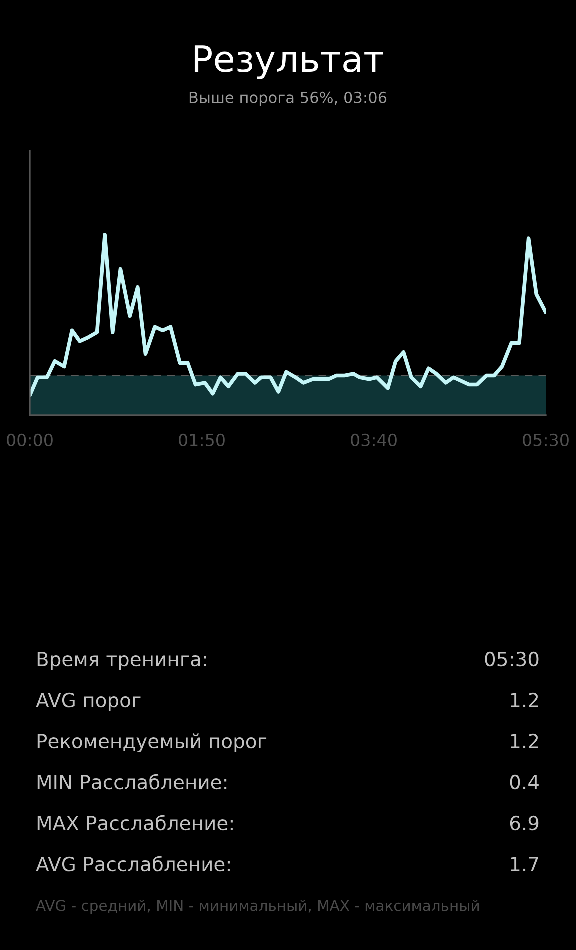 The height and width of the screenshot is (950, 576). What do you see at coordinates (289, 63) in the screenshot?
I see `chart-title: Результат` at bounding box center [289, 63].